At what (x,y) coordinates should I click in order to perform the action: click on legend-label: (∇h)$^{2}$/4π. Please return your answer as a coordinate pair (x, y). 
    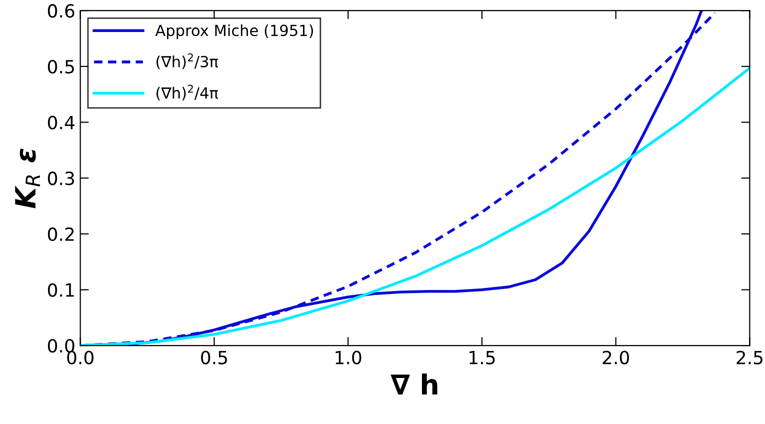
    Looking at the image, I should click on (187, 92).